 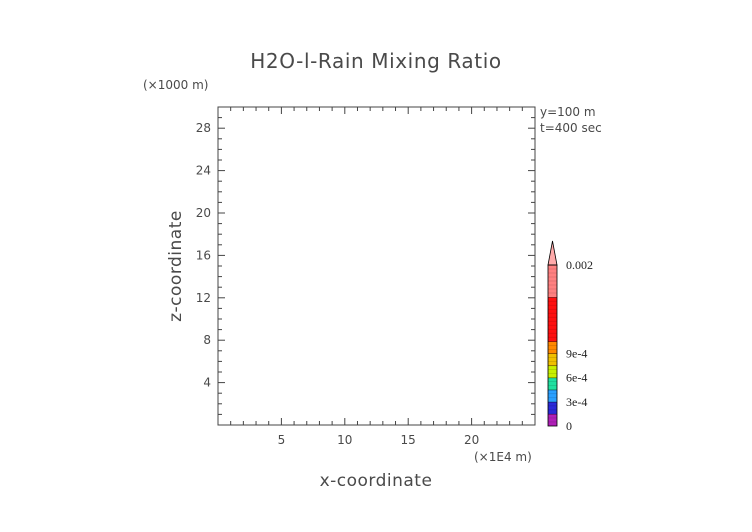 I want to click on y-tick-label: 12, so click(x=203, y=298).